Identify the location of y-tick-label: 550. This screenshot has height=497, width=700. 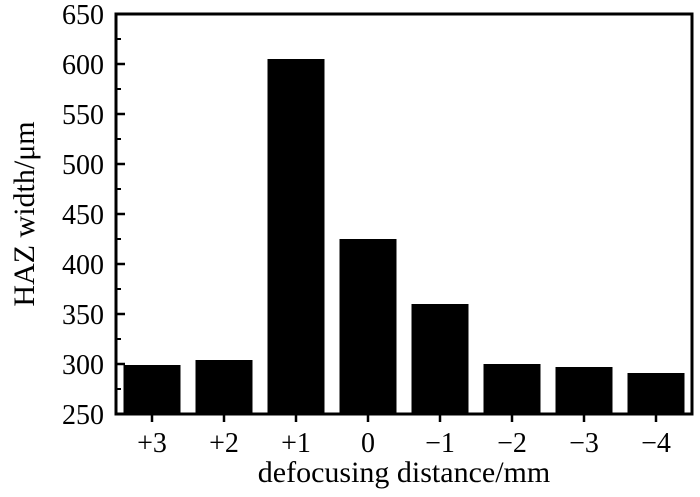
(83, 115).